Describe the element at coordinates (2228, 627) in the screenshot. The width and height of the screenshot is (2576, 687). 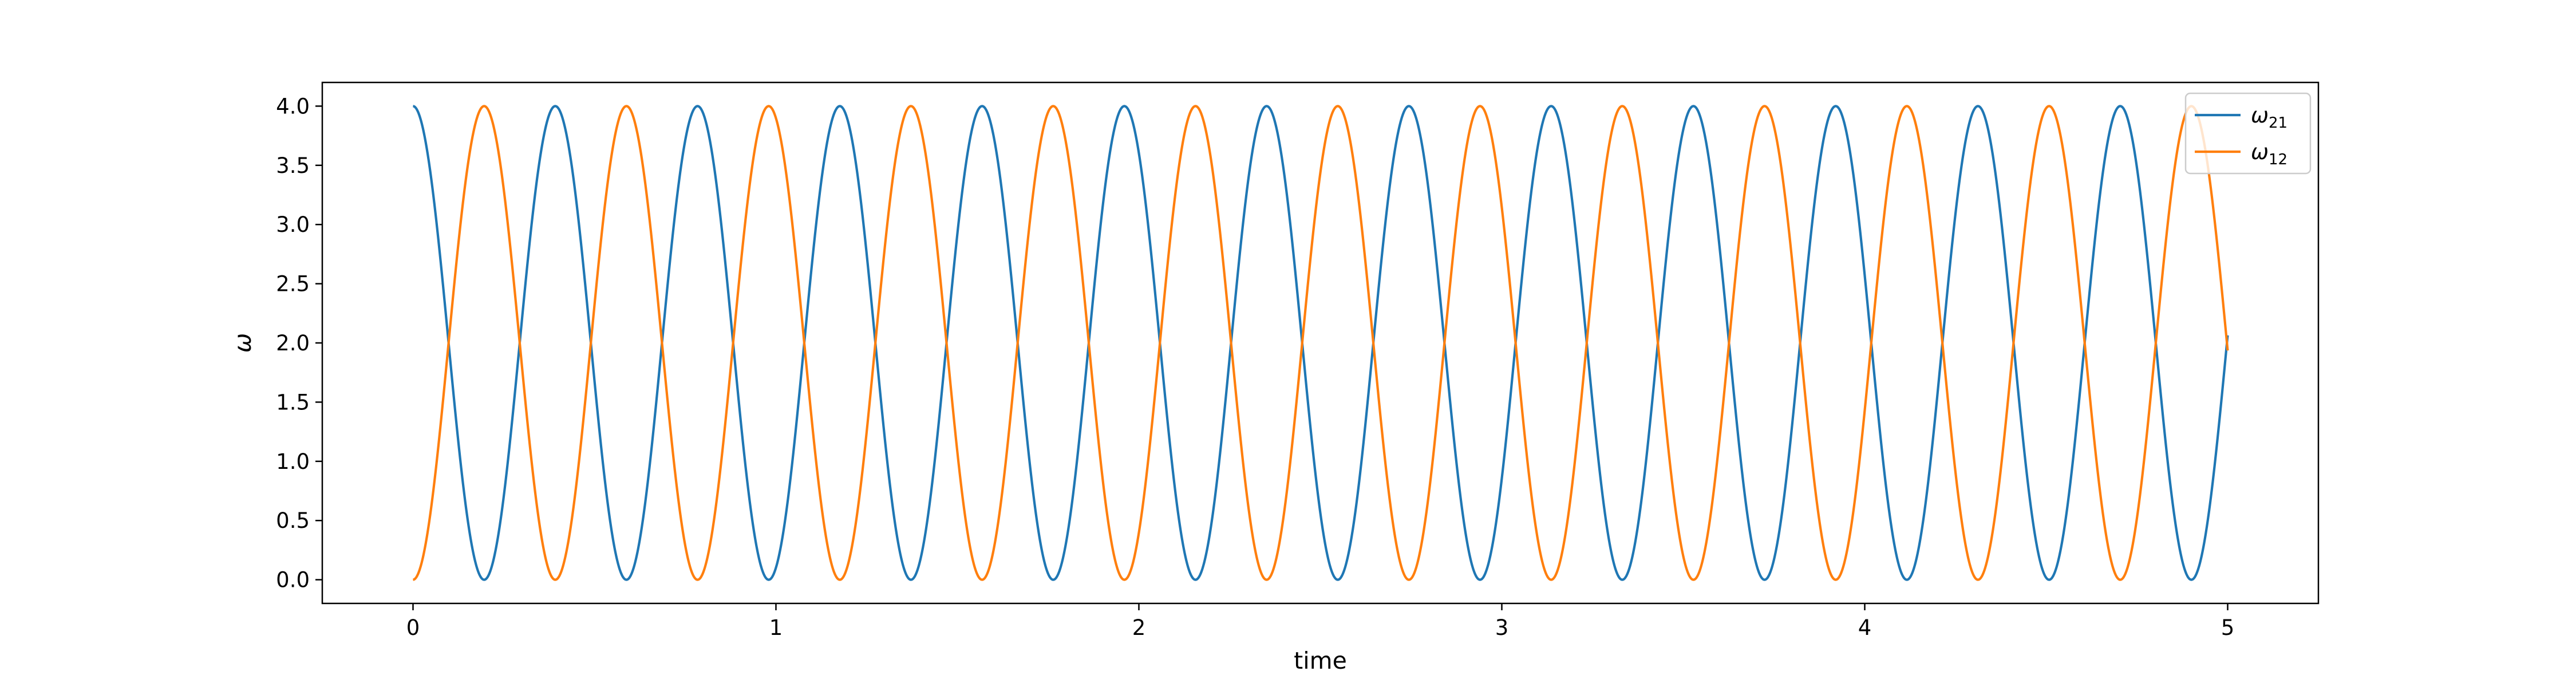
I see `x-tick-label: 5` at that location.